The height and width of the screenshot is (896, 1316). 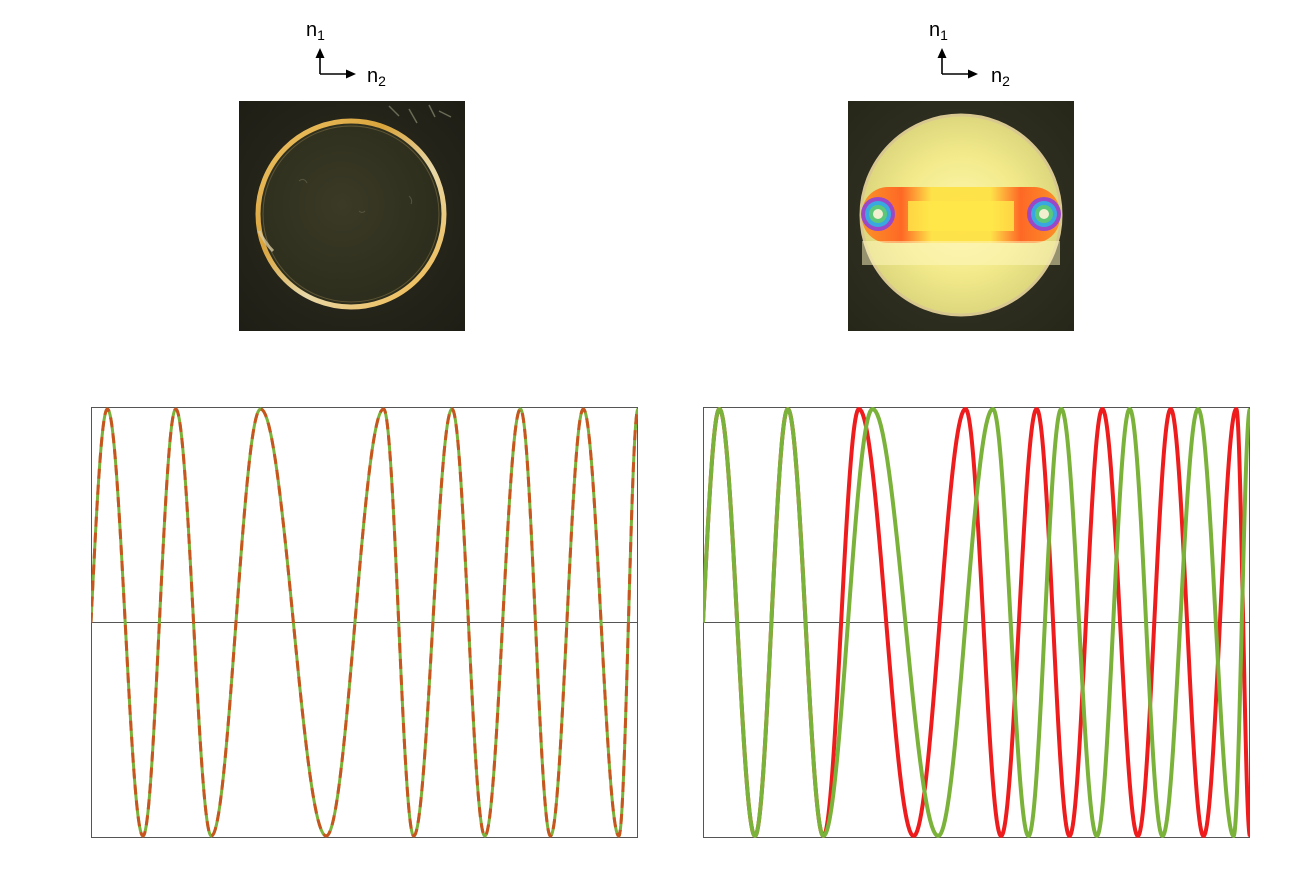 I want to click on left-n1-label: n1, so click(x=315, y=31).